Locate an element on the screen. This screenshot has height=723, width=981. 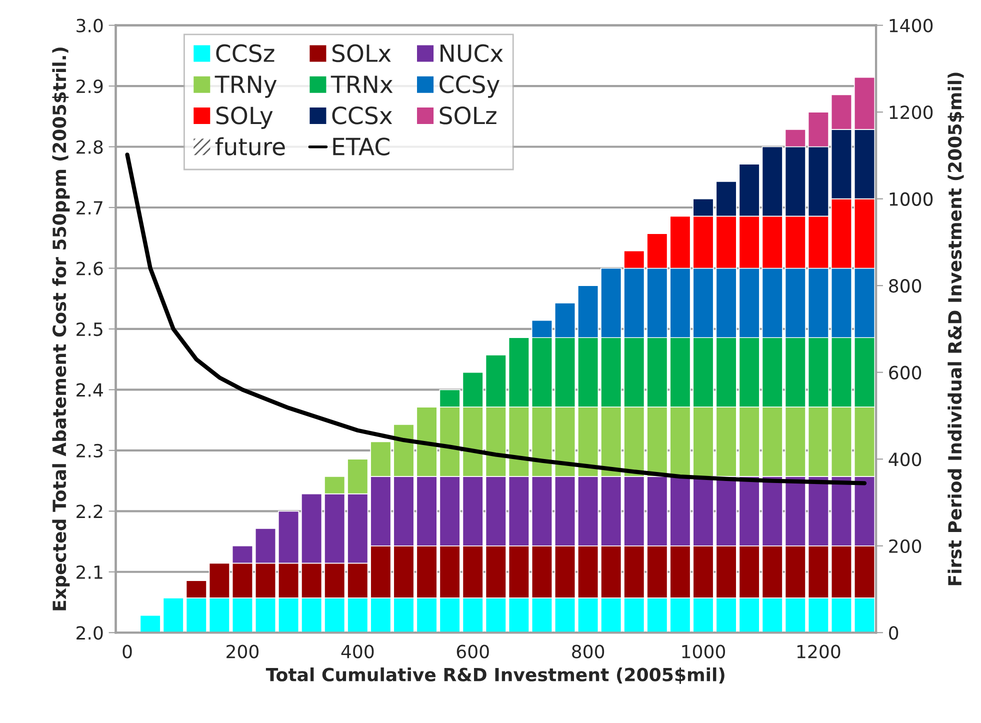
y-tick-label: 2.8 is located at coordinates (89, 147).